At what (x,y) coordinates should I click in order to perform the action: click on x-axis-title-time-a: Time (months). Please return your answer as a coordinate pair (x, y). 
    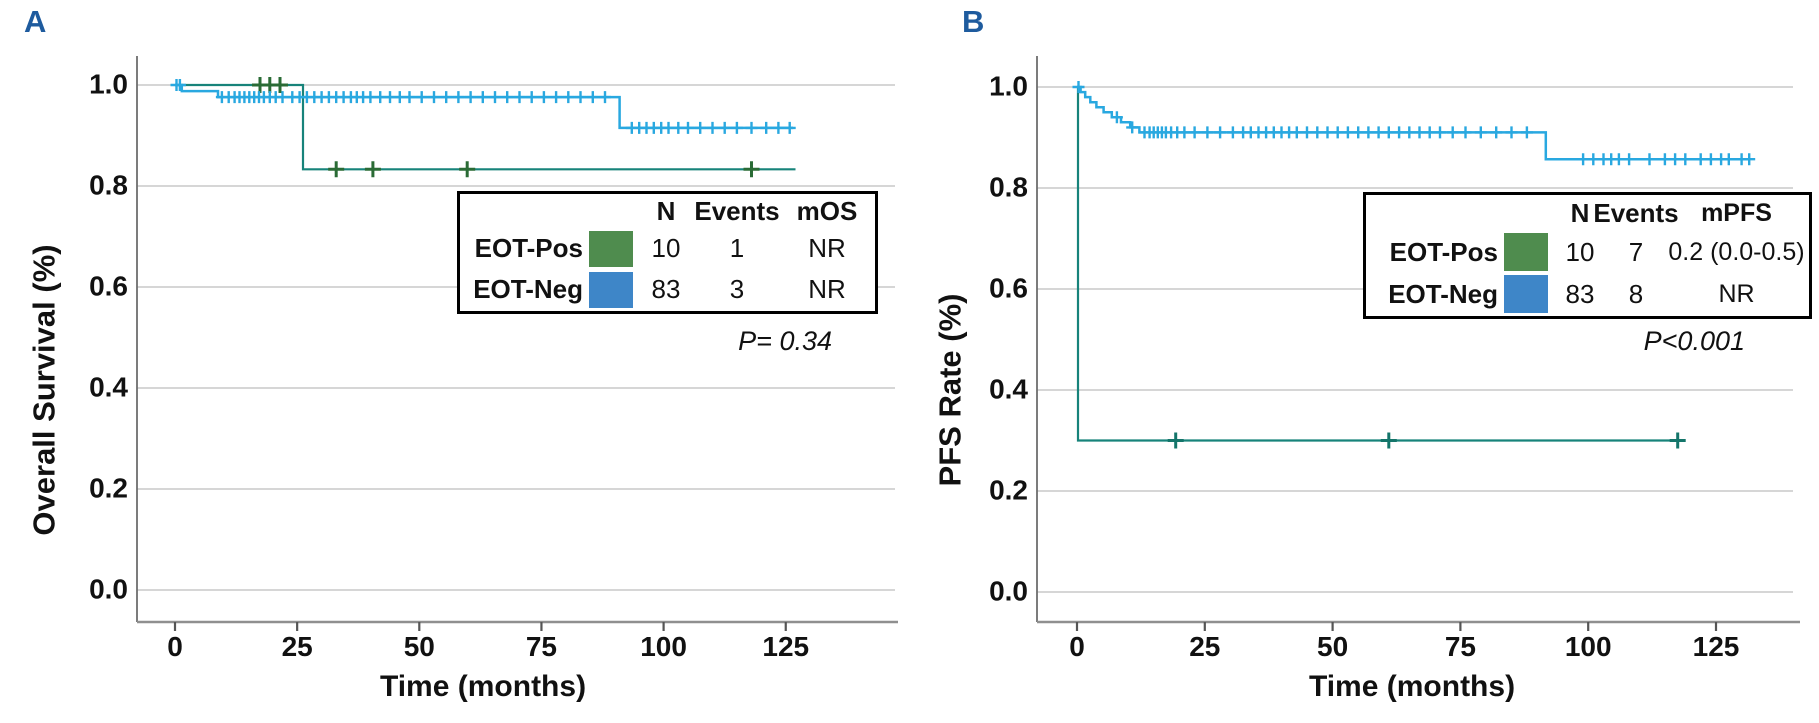
    Looking at the image, I should click on (483, 686).